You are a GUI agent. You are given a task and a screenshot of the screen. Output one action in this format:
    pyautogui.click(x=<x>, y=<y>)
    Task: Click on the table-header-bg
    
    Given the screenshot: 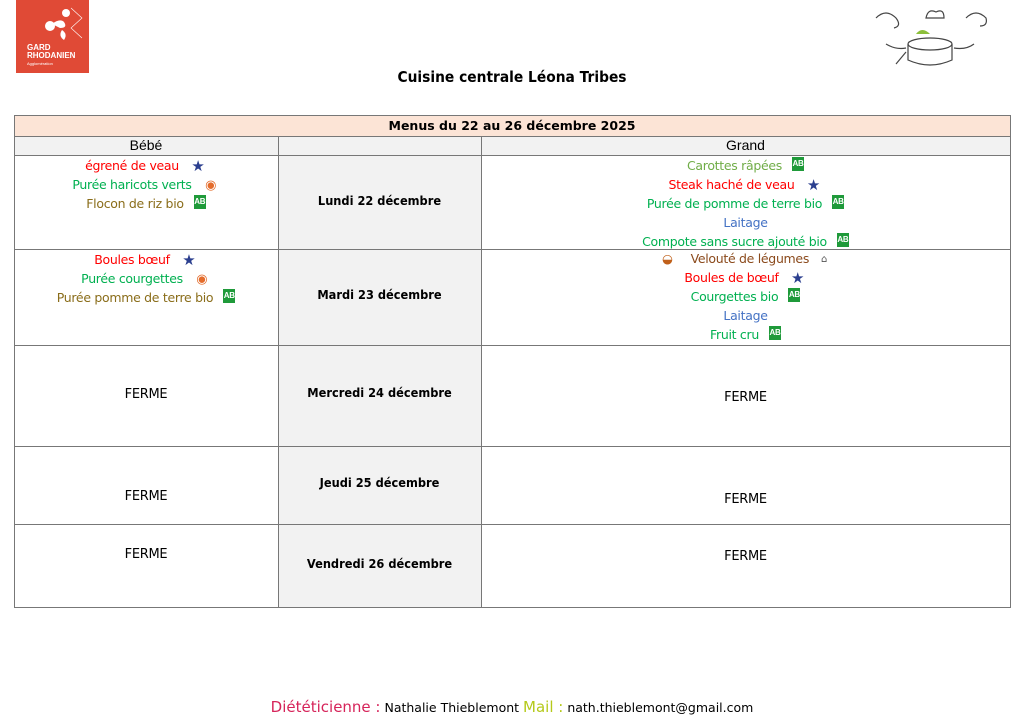 What is the action you would take?
    pyautogui.click(x=512, y=126)
    